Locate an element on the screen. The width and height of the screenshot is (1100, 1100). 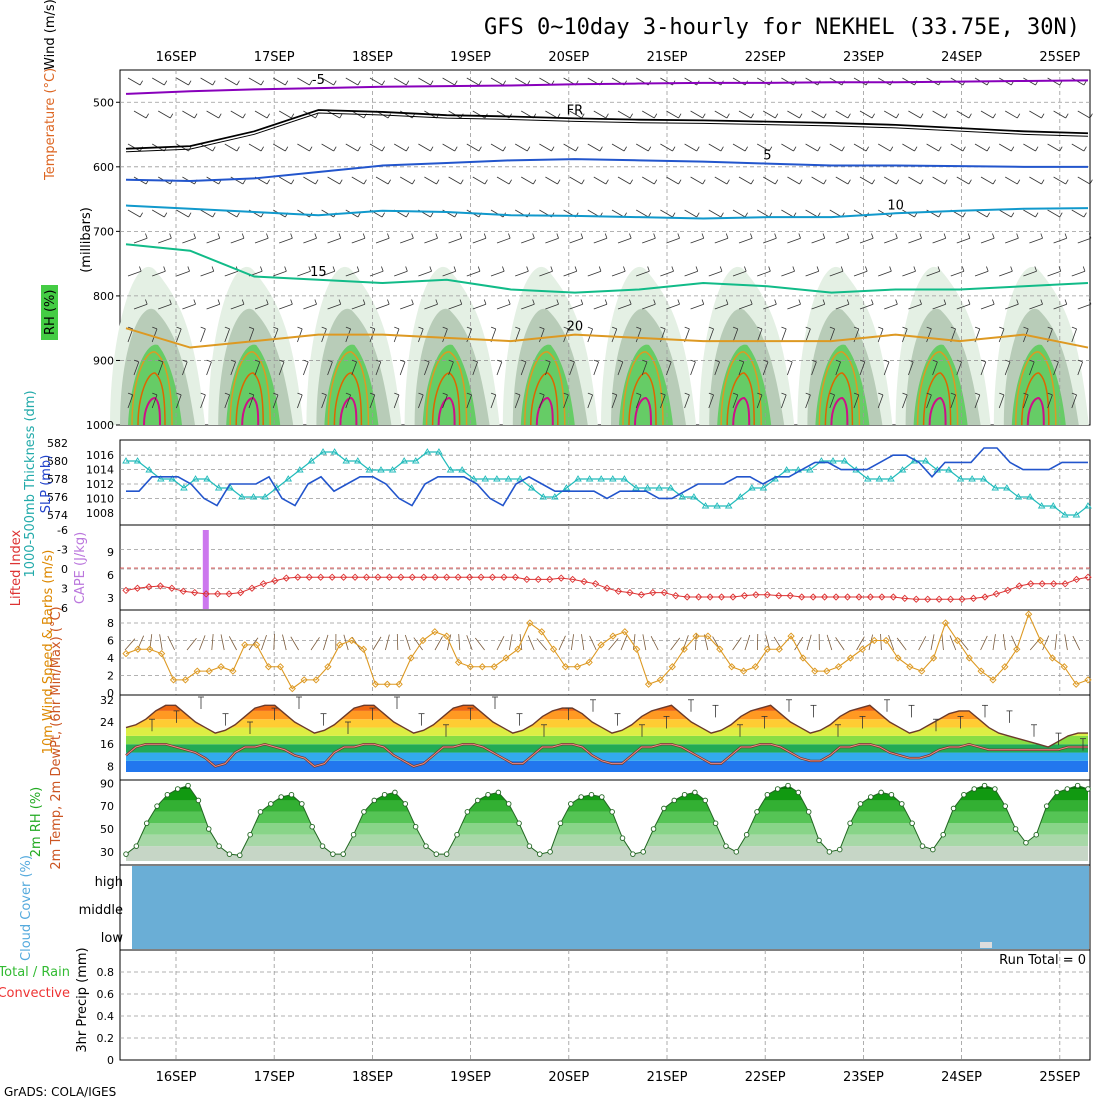
cloud-level-low: low is located at coordinates (112, 938).